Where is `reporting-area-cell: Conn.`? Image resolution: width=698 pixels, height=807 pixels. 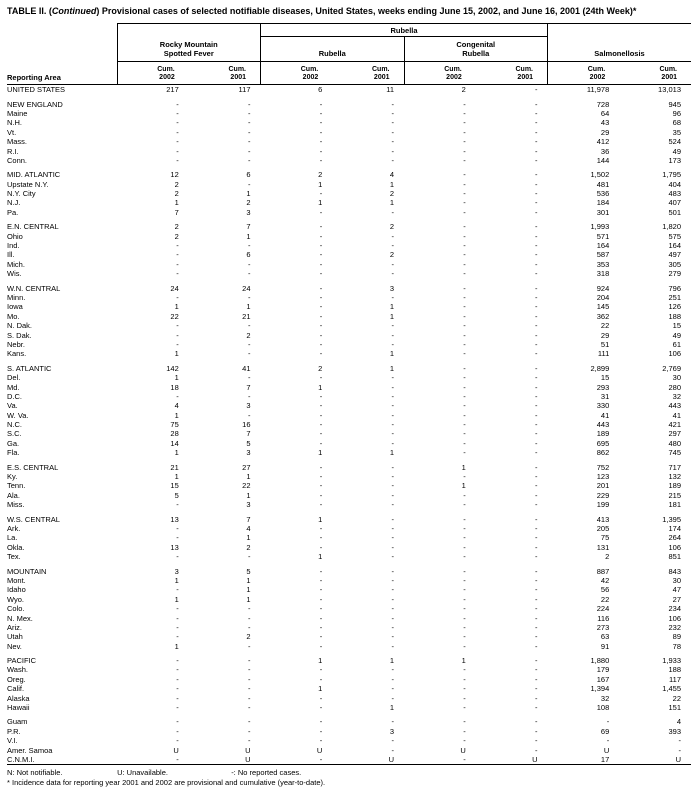
reporting-area-cell: Conn. is located at coordinates (17, 160).